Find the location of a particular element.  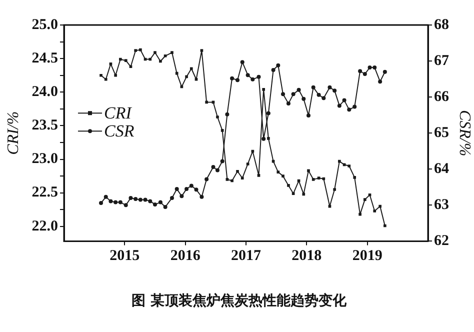

y2-tick-label: 68 is located at coordinates (441, 24).